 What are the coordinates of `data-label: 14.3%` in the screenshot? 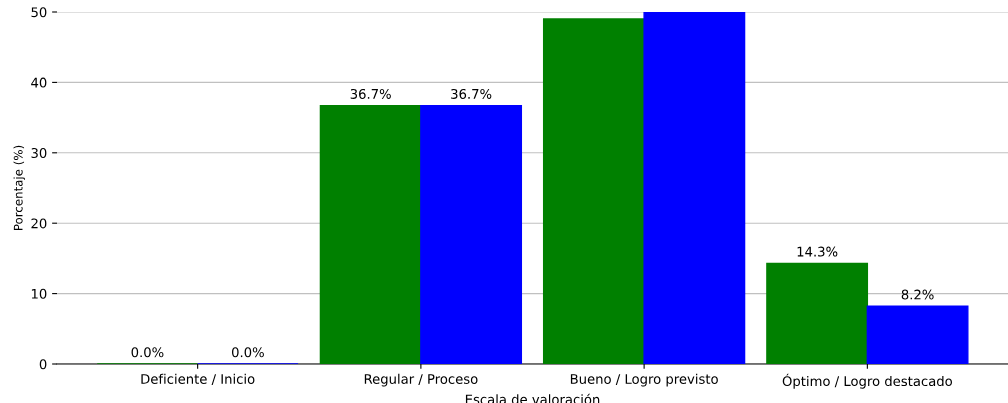 It's located at (817, 251).